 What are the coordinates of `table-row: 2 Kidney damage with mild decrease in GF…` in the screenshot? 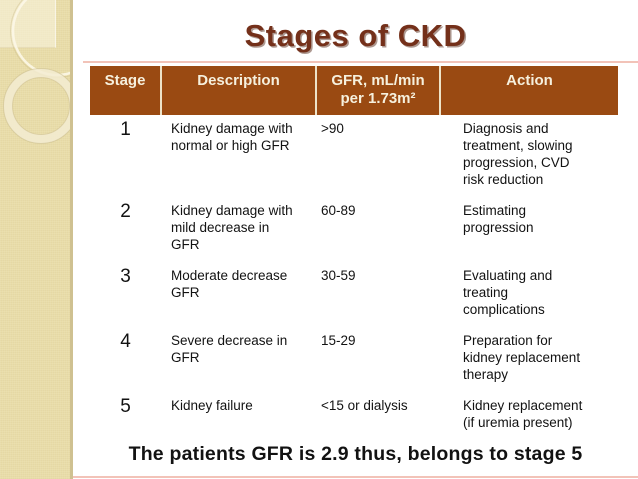 It's located at (354, 229).